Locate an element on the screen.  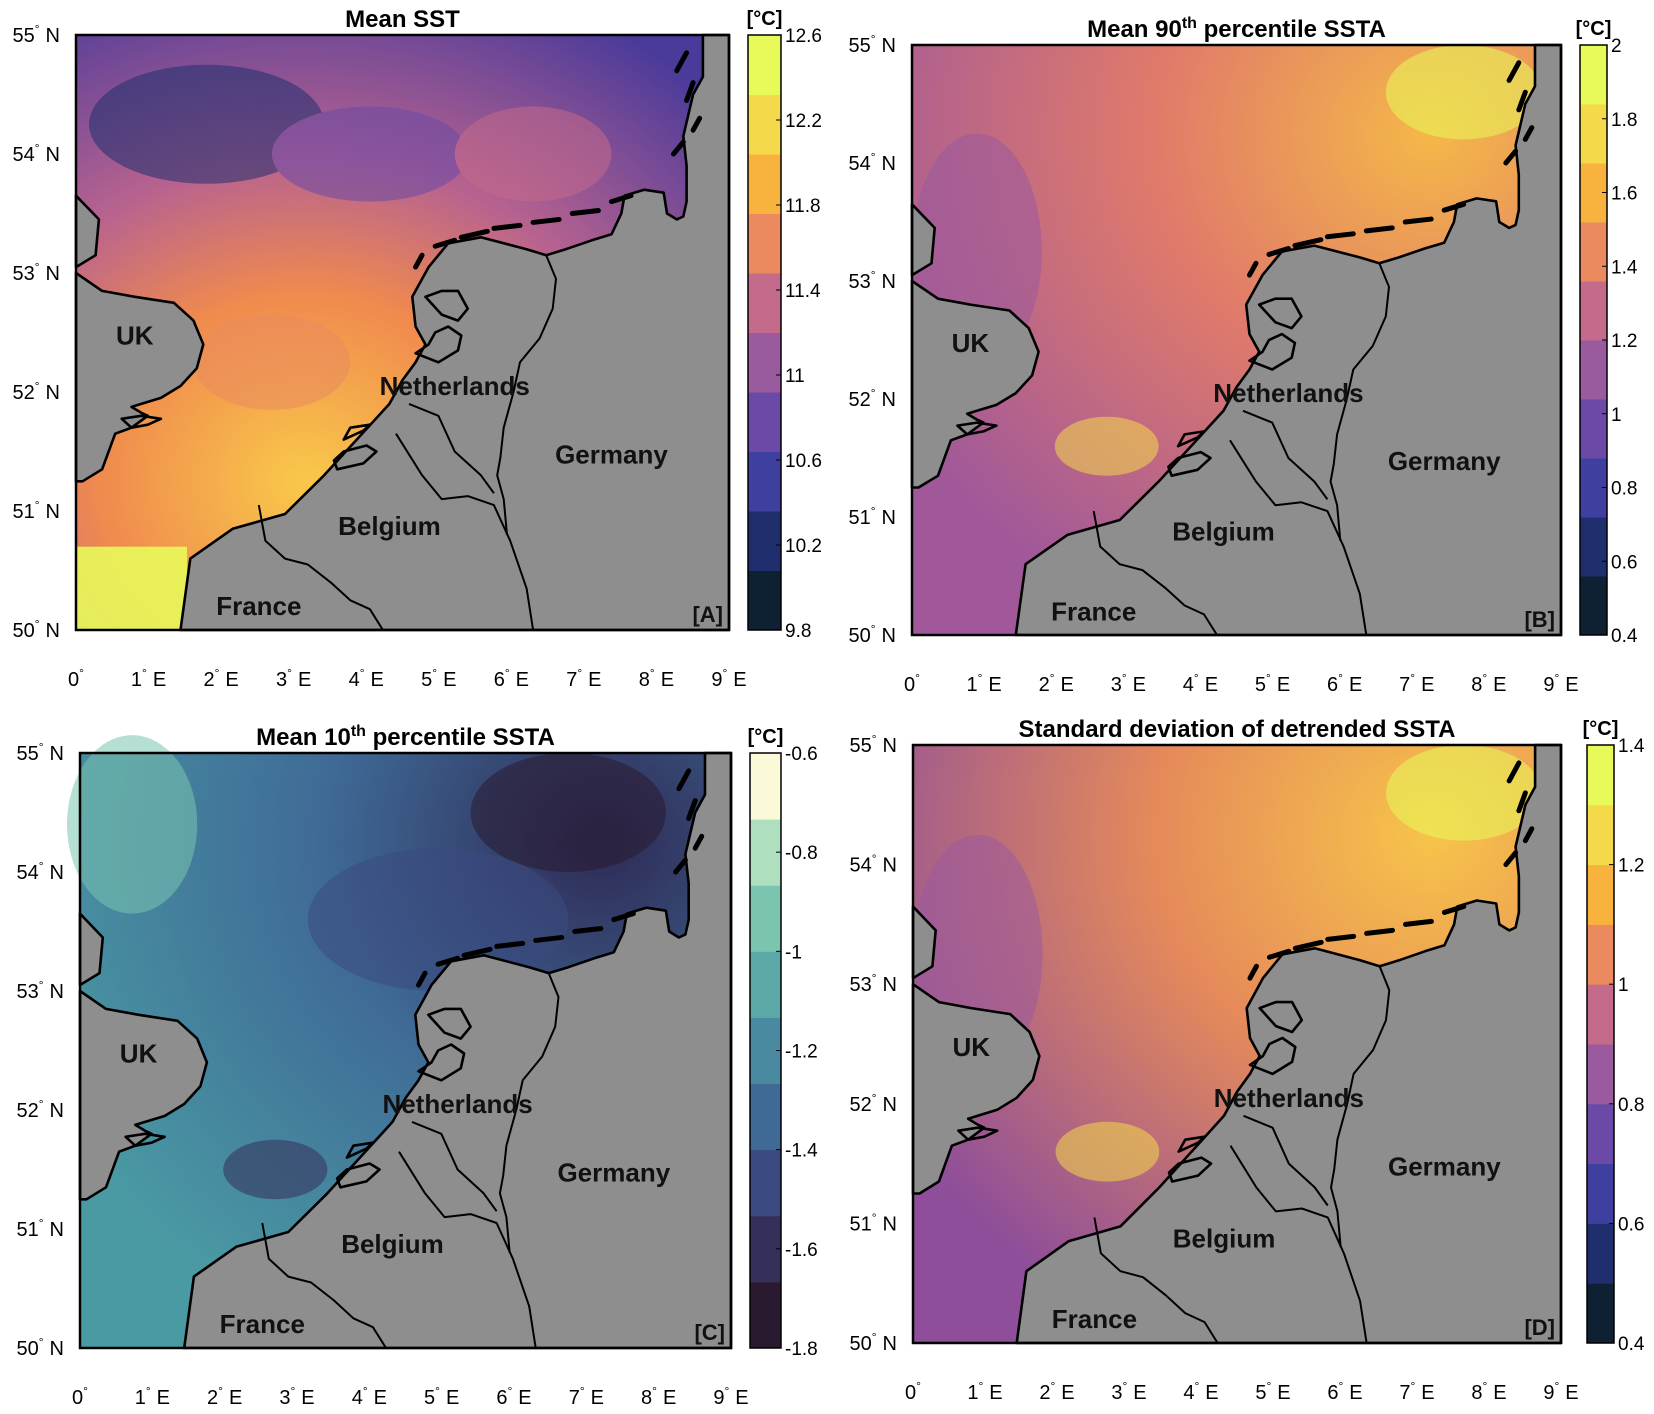
lon-tick-label: 6° E is located at coordinates (511, 678).